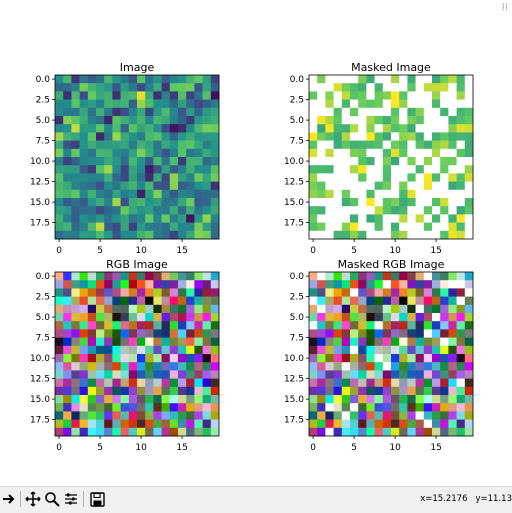  I want to click on zoom-icon, so click(52, 499).